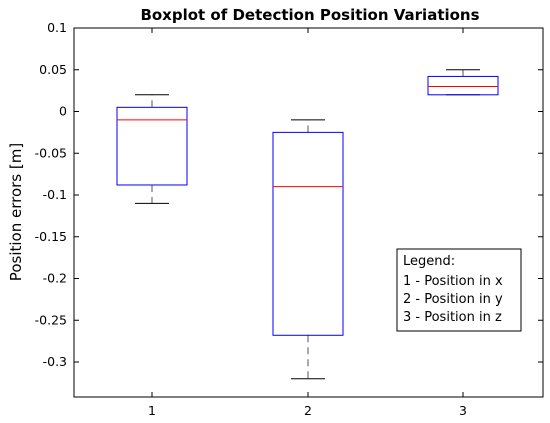 The height and width of the screenshot is (423, 550). What do you see at coordinates (453, 299) in the screenshot?
I see `legend-entry-2: 2 - Position in y` at bounding box center [453, 299].